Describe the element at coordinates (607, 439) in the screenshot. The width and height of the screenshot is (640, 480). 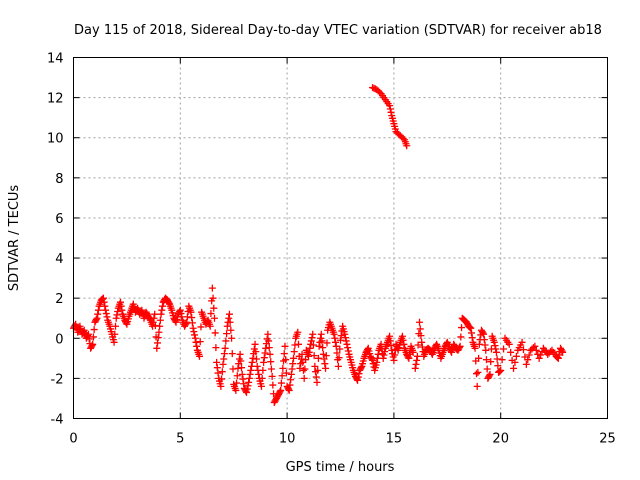
I see `x-tick-label: 25` at that location.